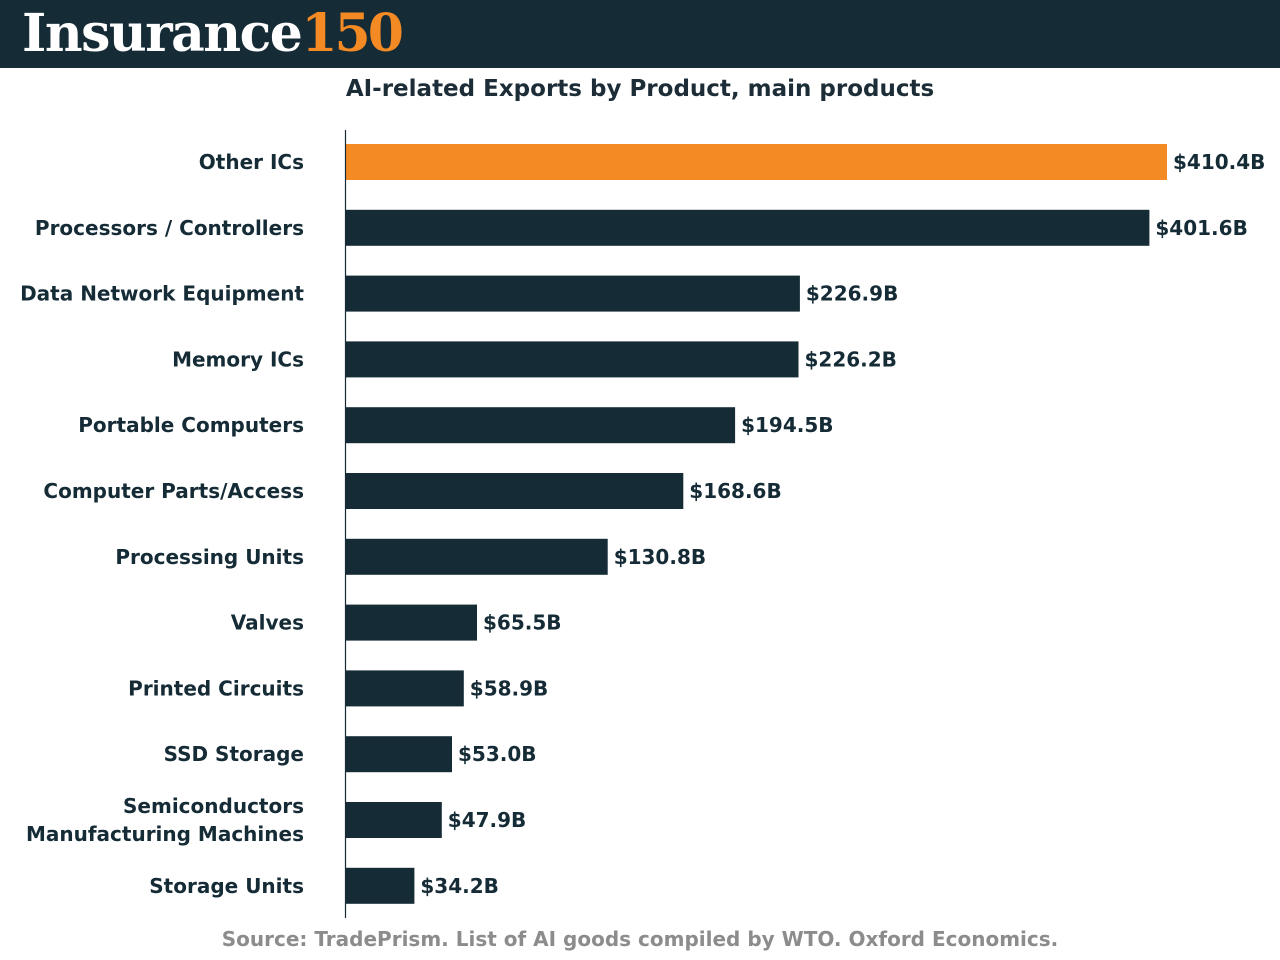  I want to click on category-label-11: Storage Units, so click(226, 886).